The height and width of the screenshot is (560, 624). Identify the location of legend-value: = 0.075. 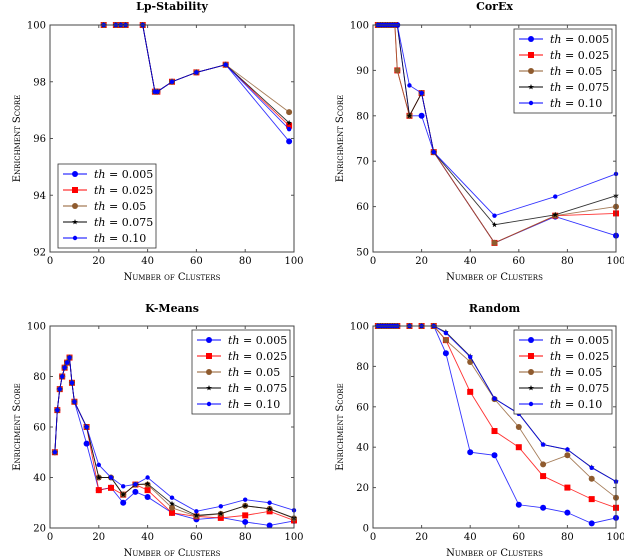
(586, 388).